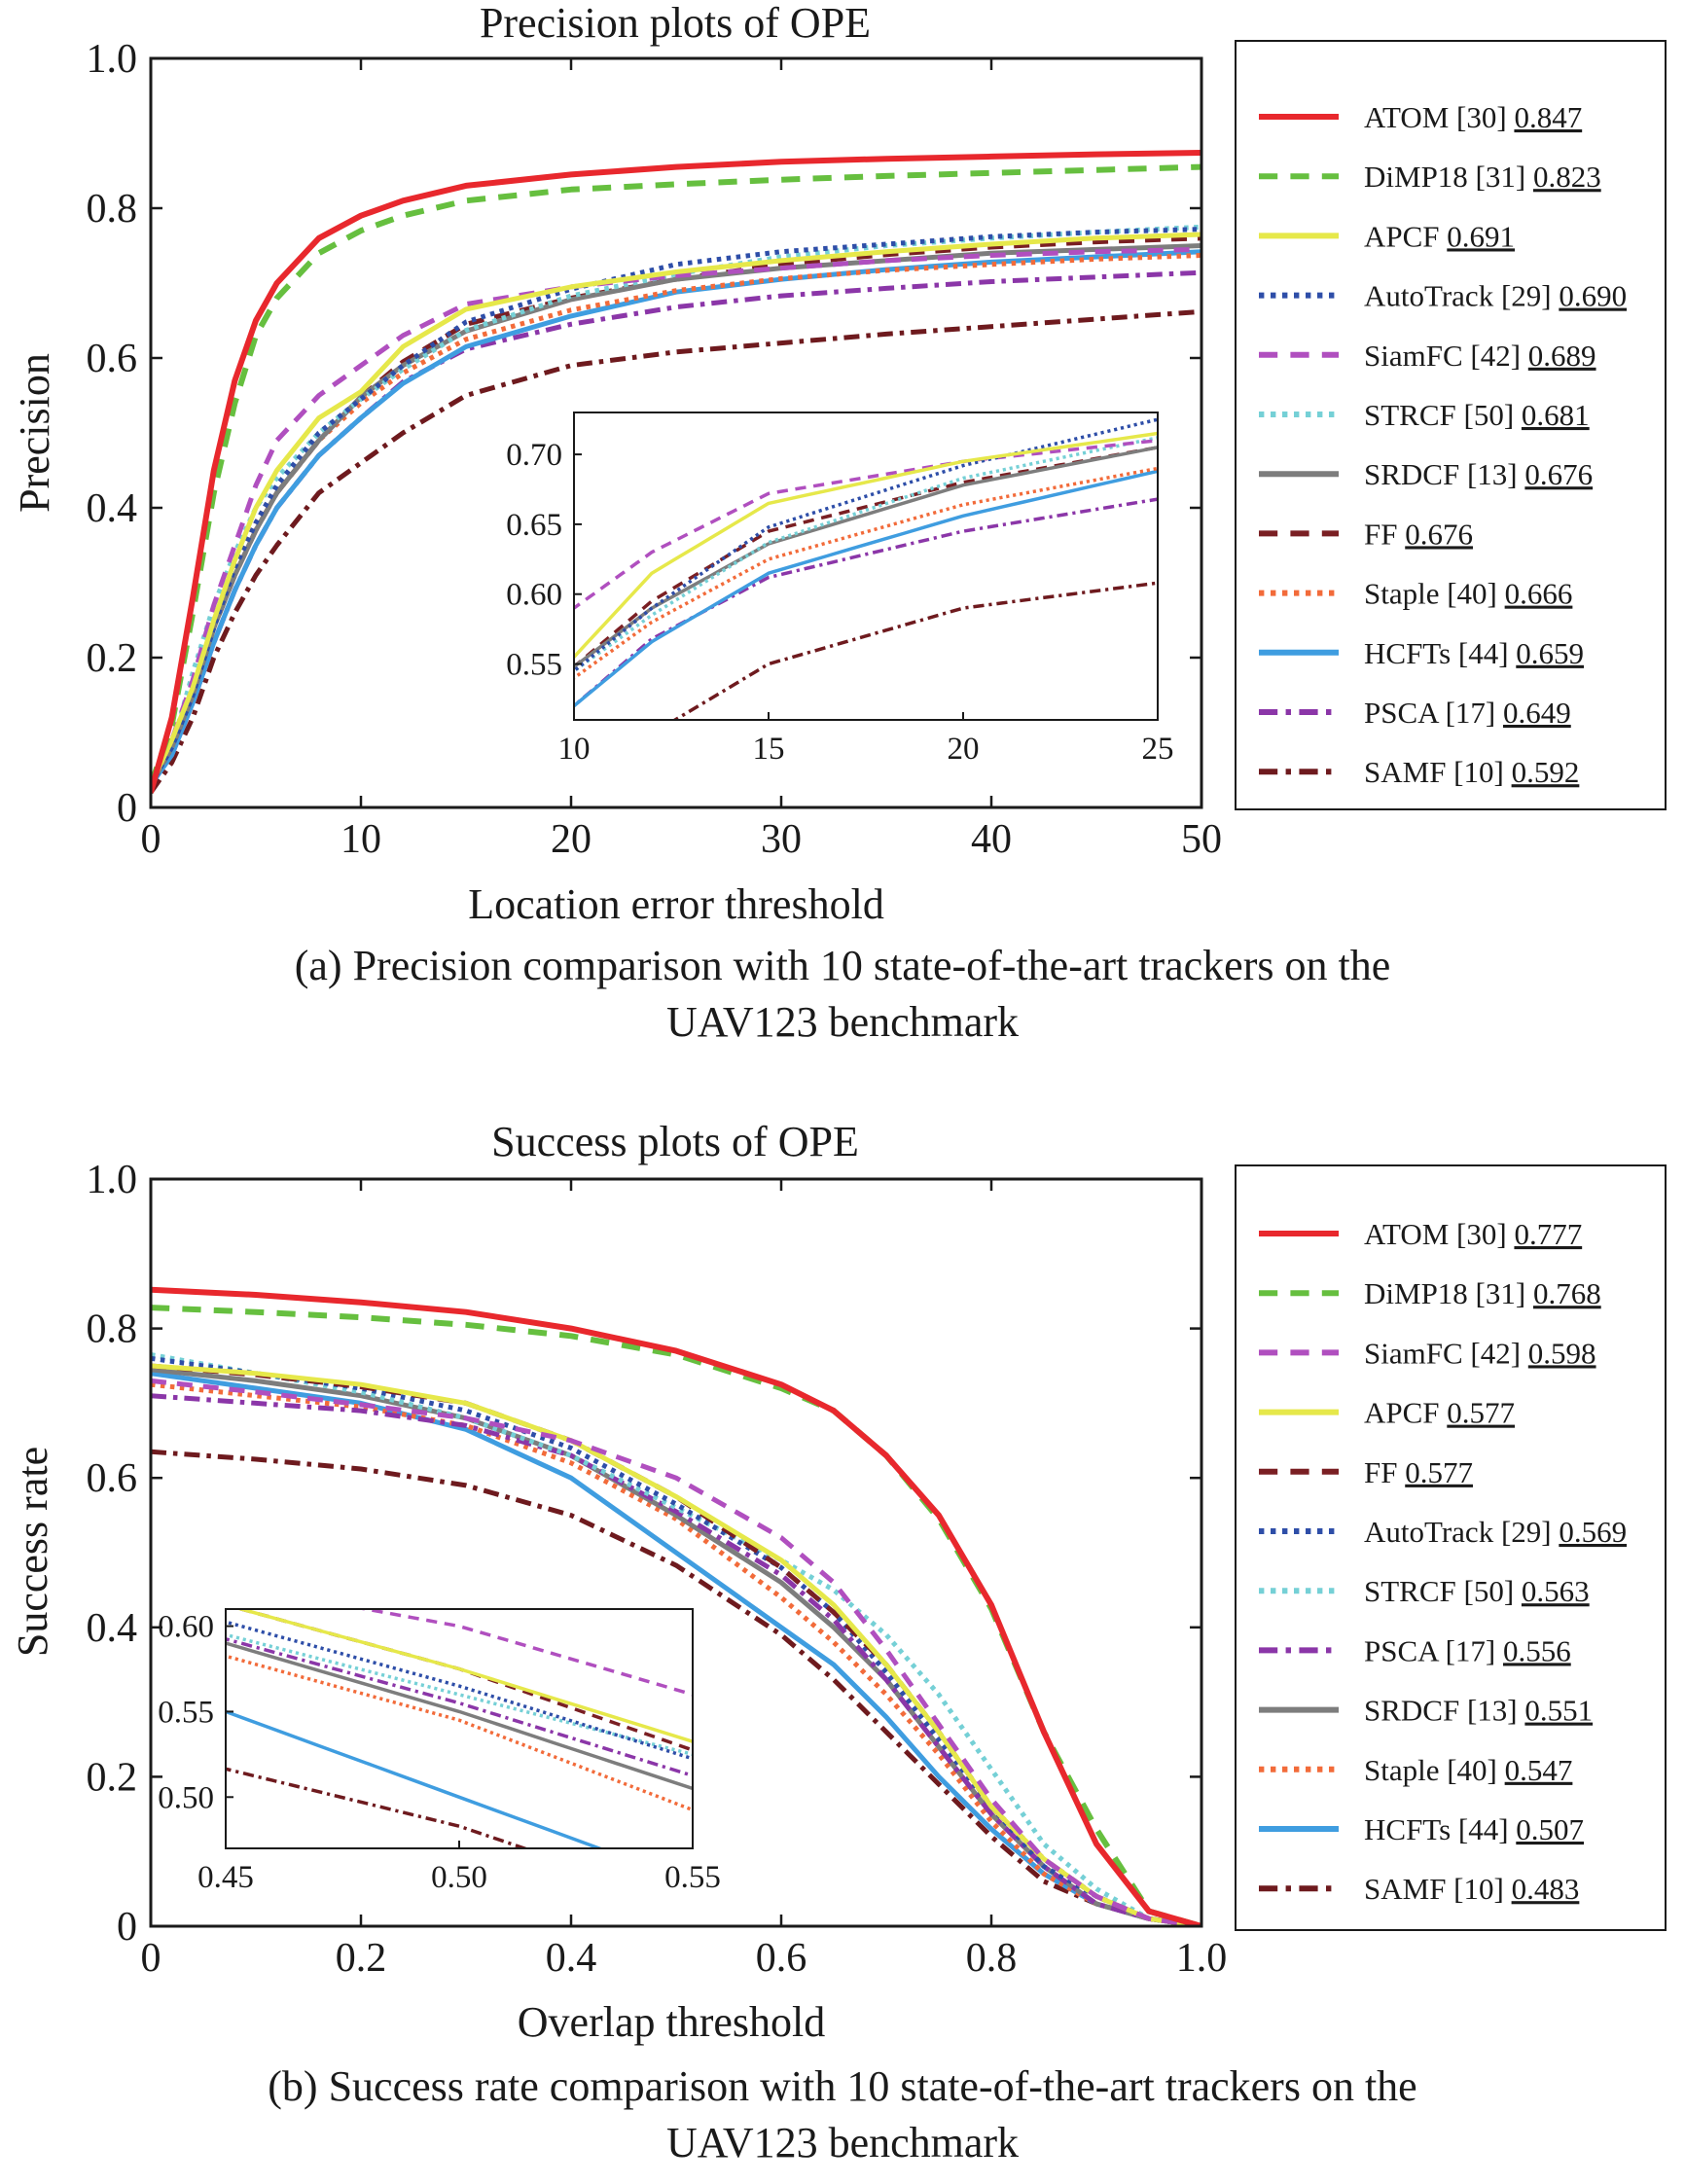  I want to click on chart-a-ylabel: Precision, so click(34, 433).